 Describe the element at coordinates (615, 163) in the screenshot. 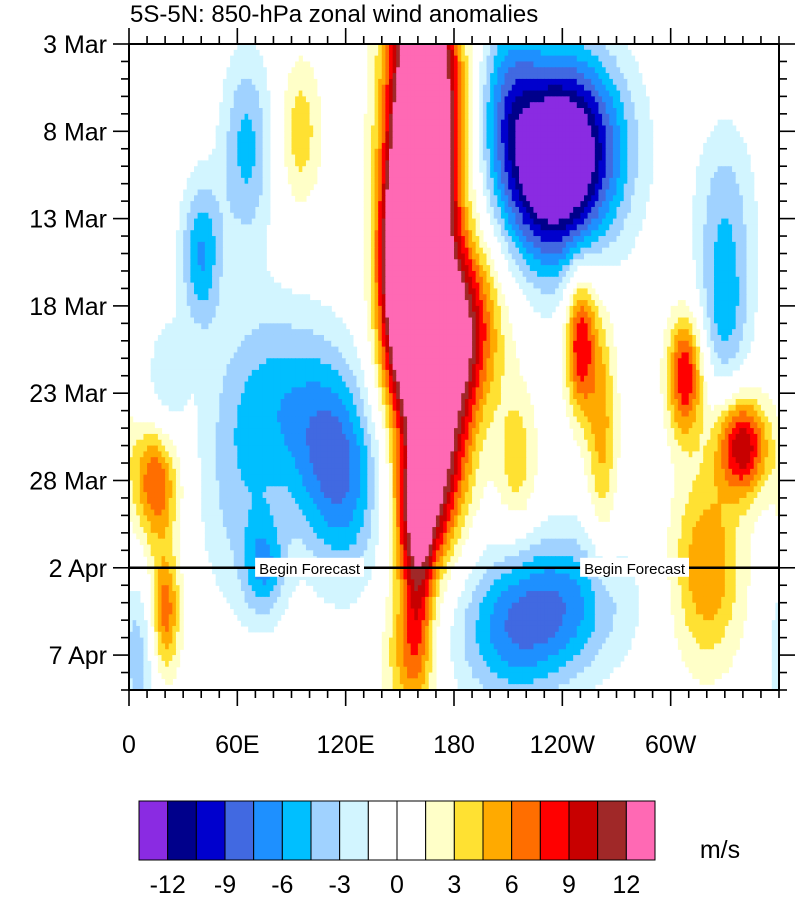

I see `heatmap-cell-2072` at that location.